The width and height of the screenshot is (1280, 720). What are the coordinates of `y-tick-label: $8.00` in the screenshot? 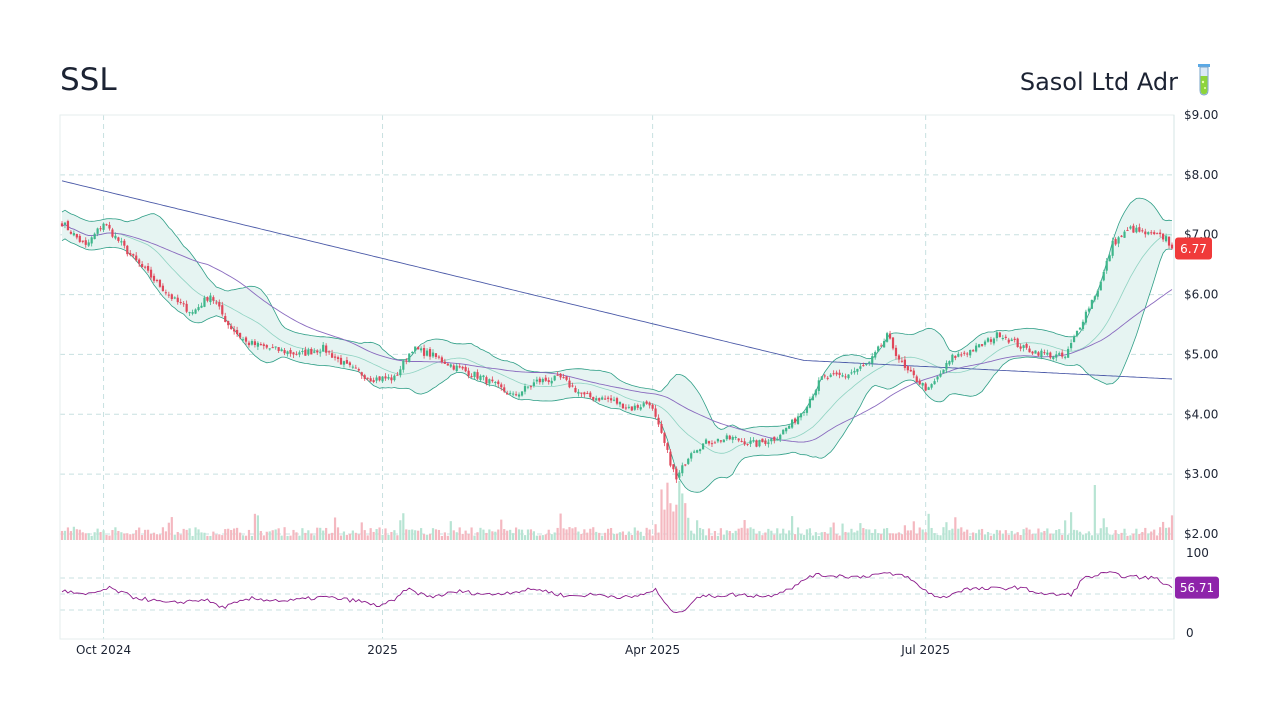 It's located at (1201, 175).